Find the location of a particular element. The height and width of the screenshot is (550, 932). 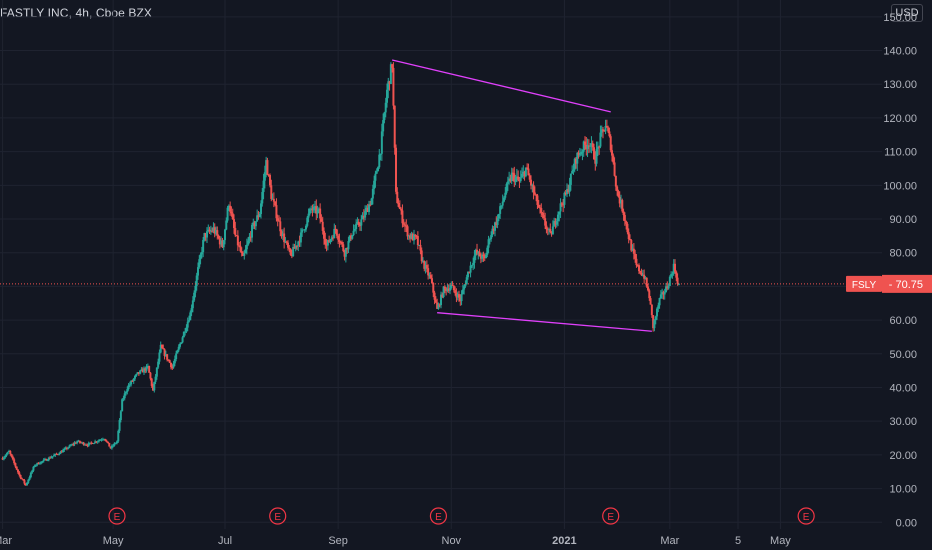

x-tick-label: Jul is located at coordinates (225, 541).